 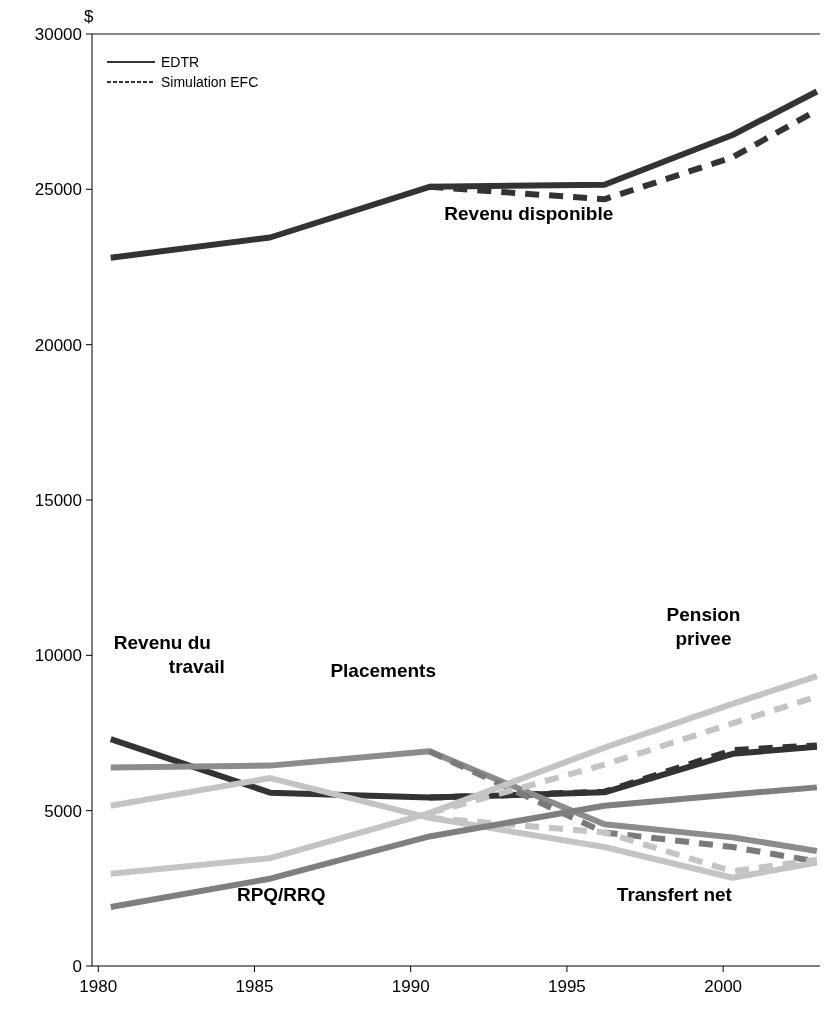 What do you see at coordinates (77, 966) in the screenshot?
I see `y-tick-label: 0` at bounding box center [77, 966].